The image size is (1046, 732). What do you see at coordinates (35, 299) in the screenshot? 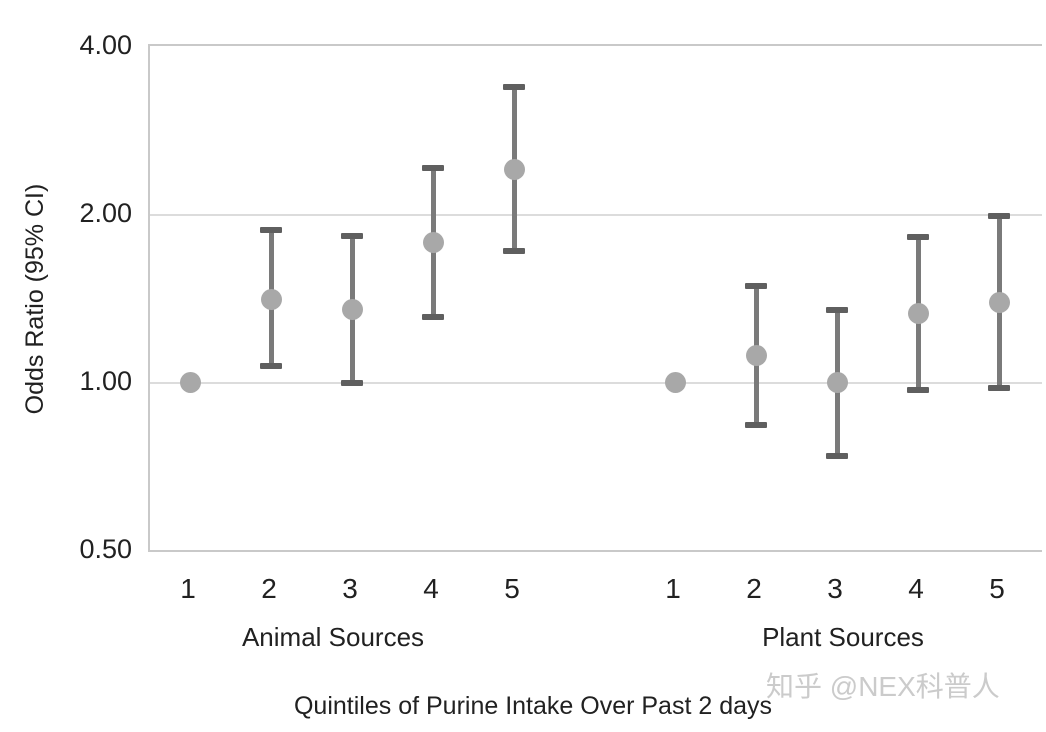
I see `y-axis-title: Odds Ratio (95% CI)` at bounding box center [35, 299].